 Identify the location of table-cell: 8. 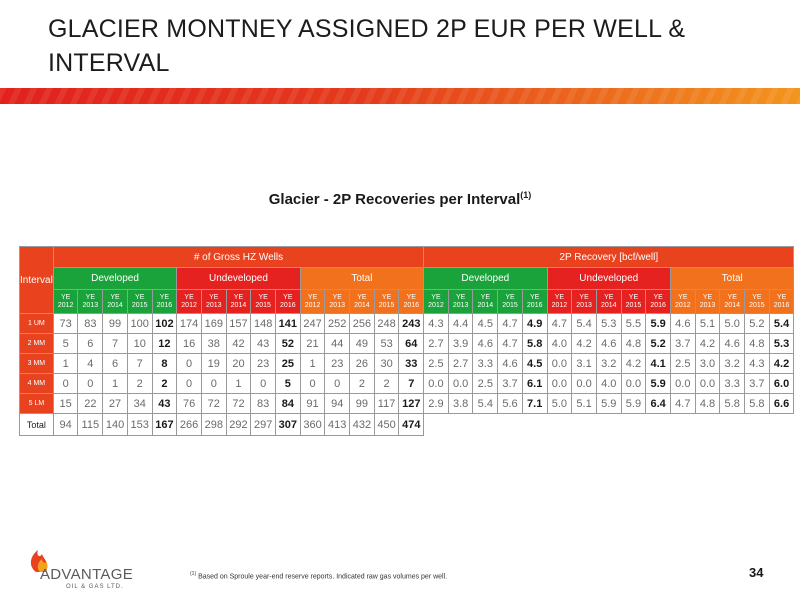
(164, 363).